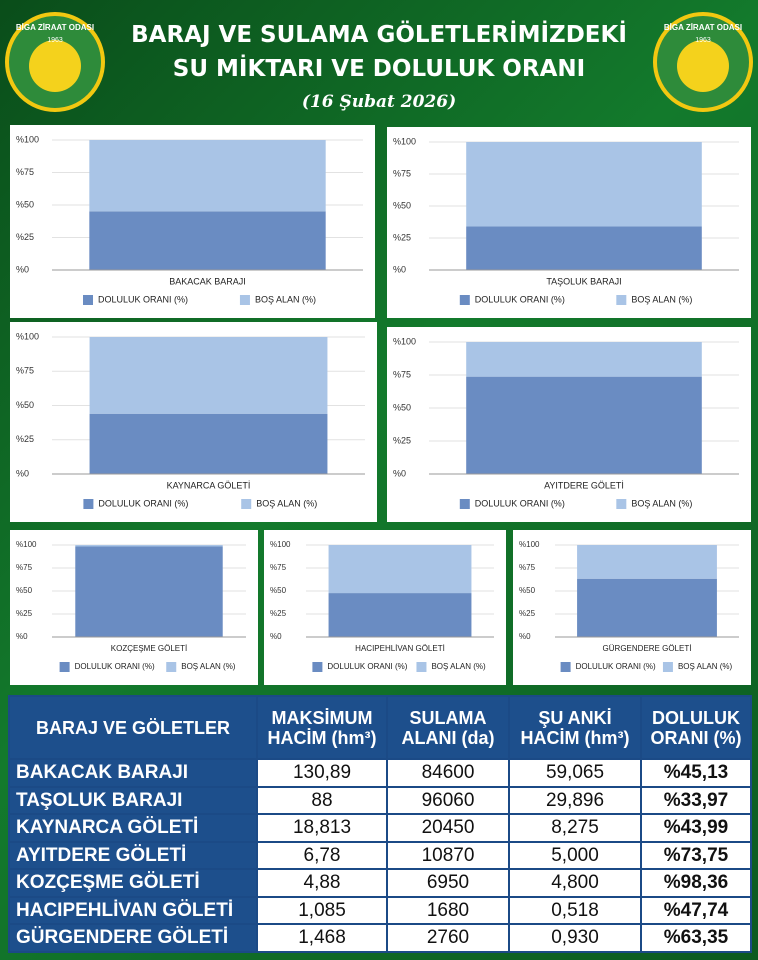 Image resolution: width=758 pixels, height=960 pixels. Describe the element at coordinates (207, 281) in the screenshot. I see `x-tick-label: BAKACAK BARAJI` at that location.